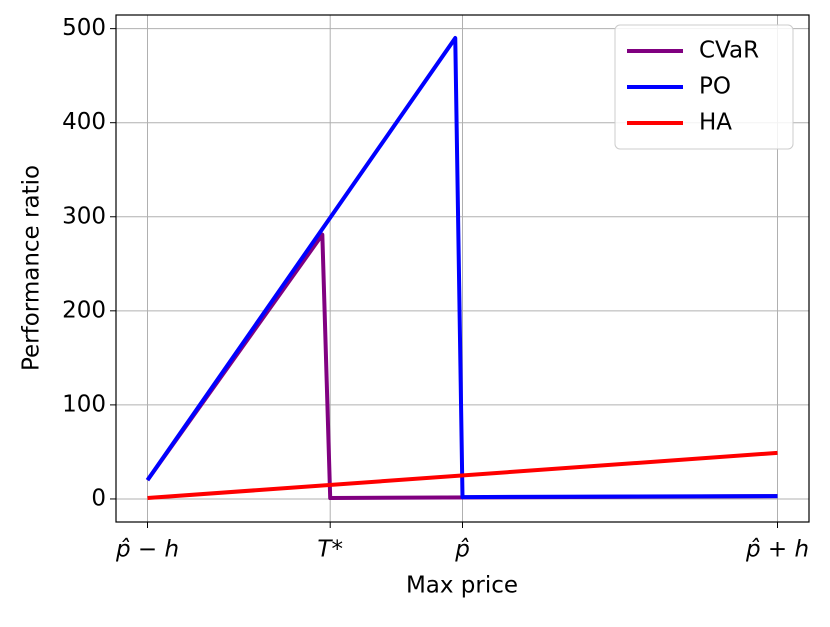 This screenshot has height=627, width=830. I want to click on y-tick-label: 300, so click(84, 216).